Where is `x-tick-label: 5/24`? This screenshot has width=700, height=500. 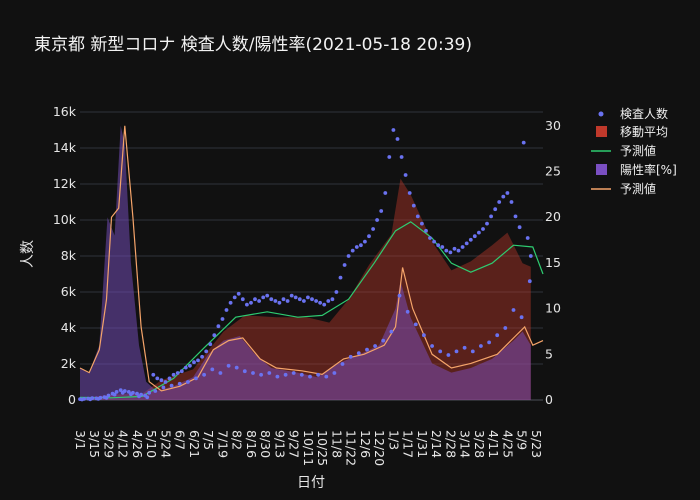
x-tick-label: 5/24 is located at coordinates (165, 444).